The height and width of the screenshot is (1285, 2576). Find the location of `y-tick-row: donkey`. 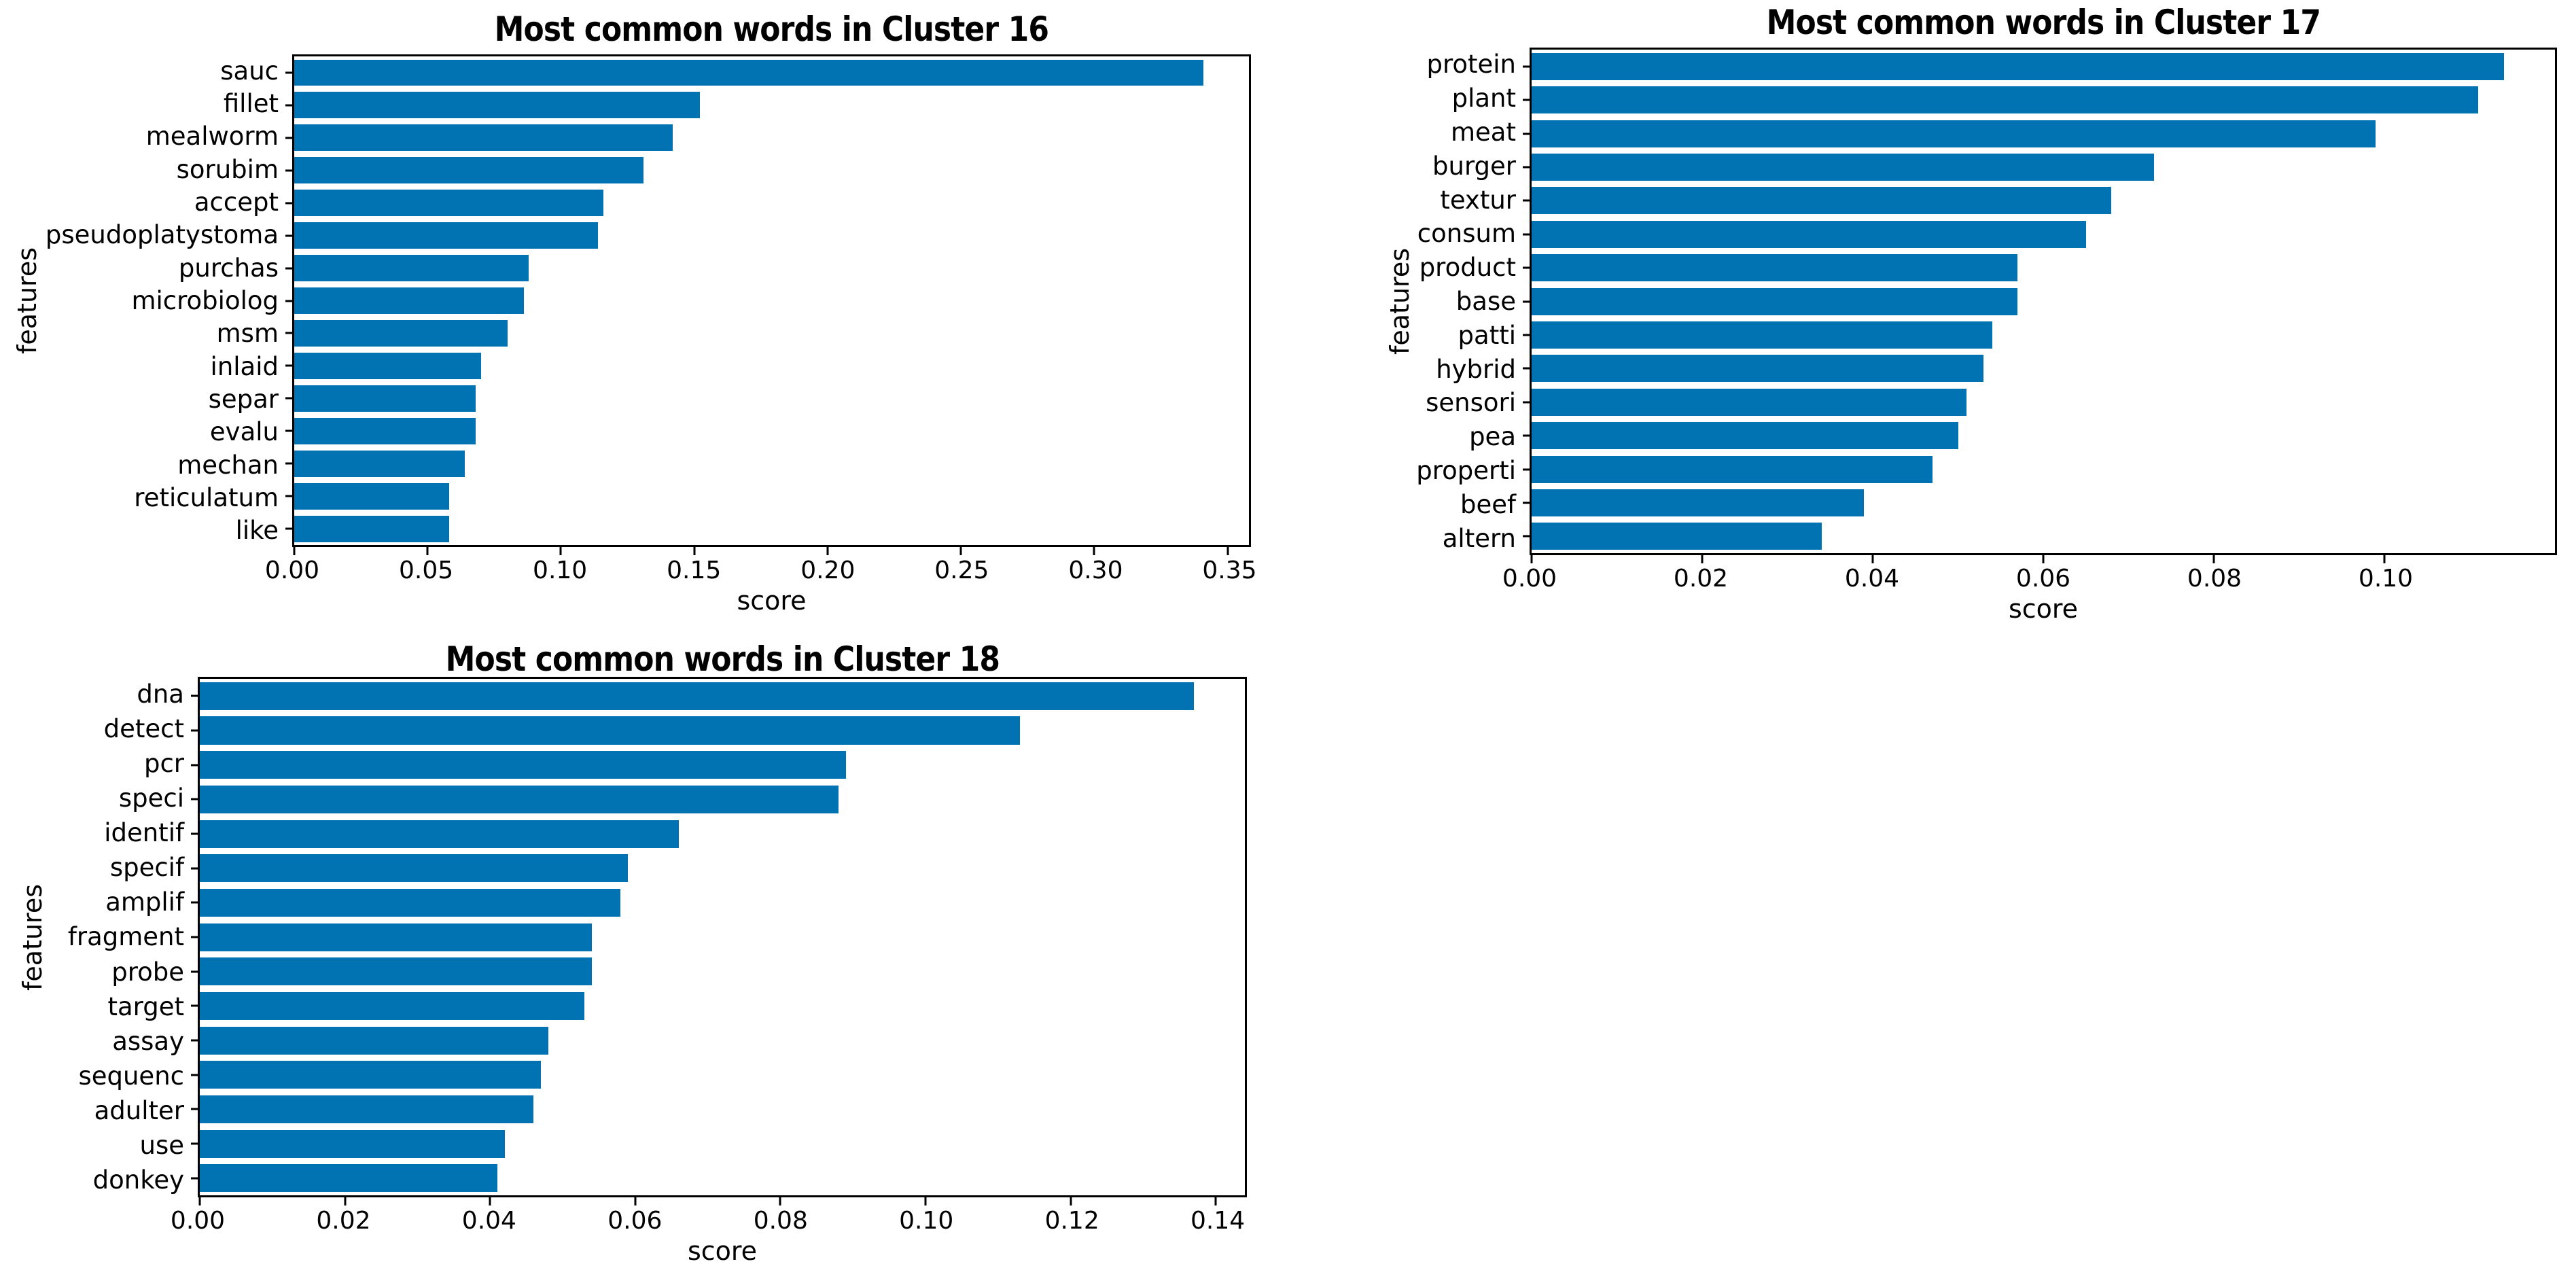

y-tick-row: donkey is located at coordinates (117, 1180).